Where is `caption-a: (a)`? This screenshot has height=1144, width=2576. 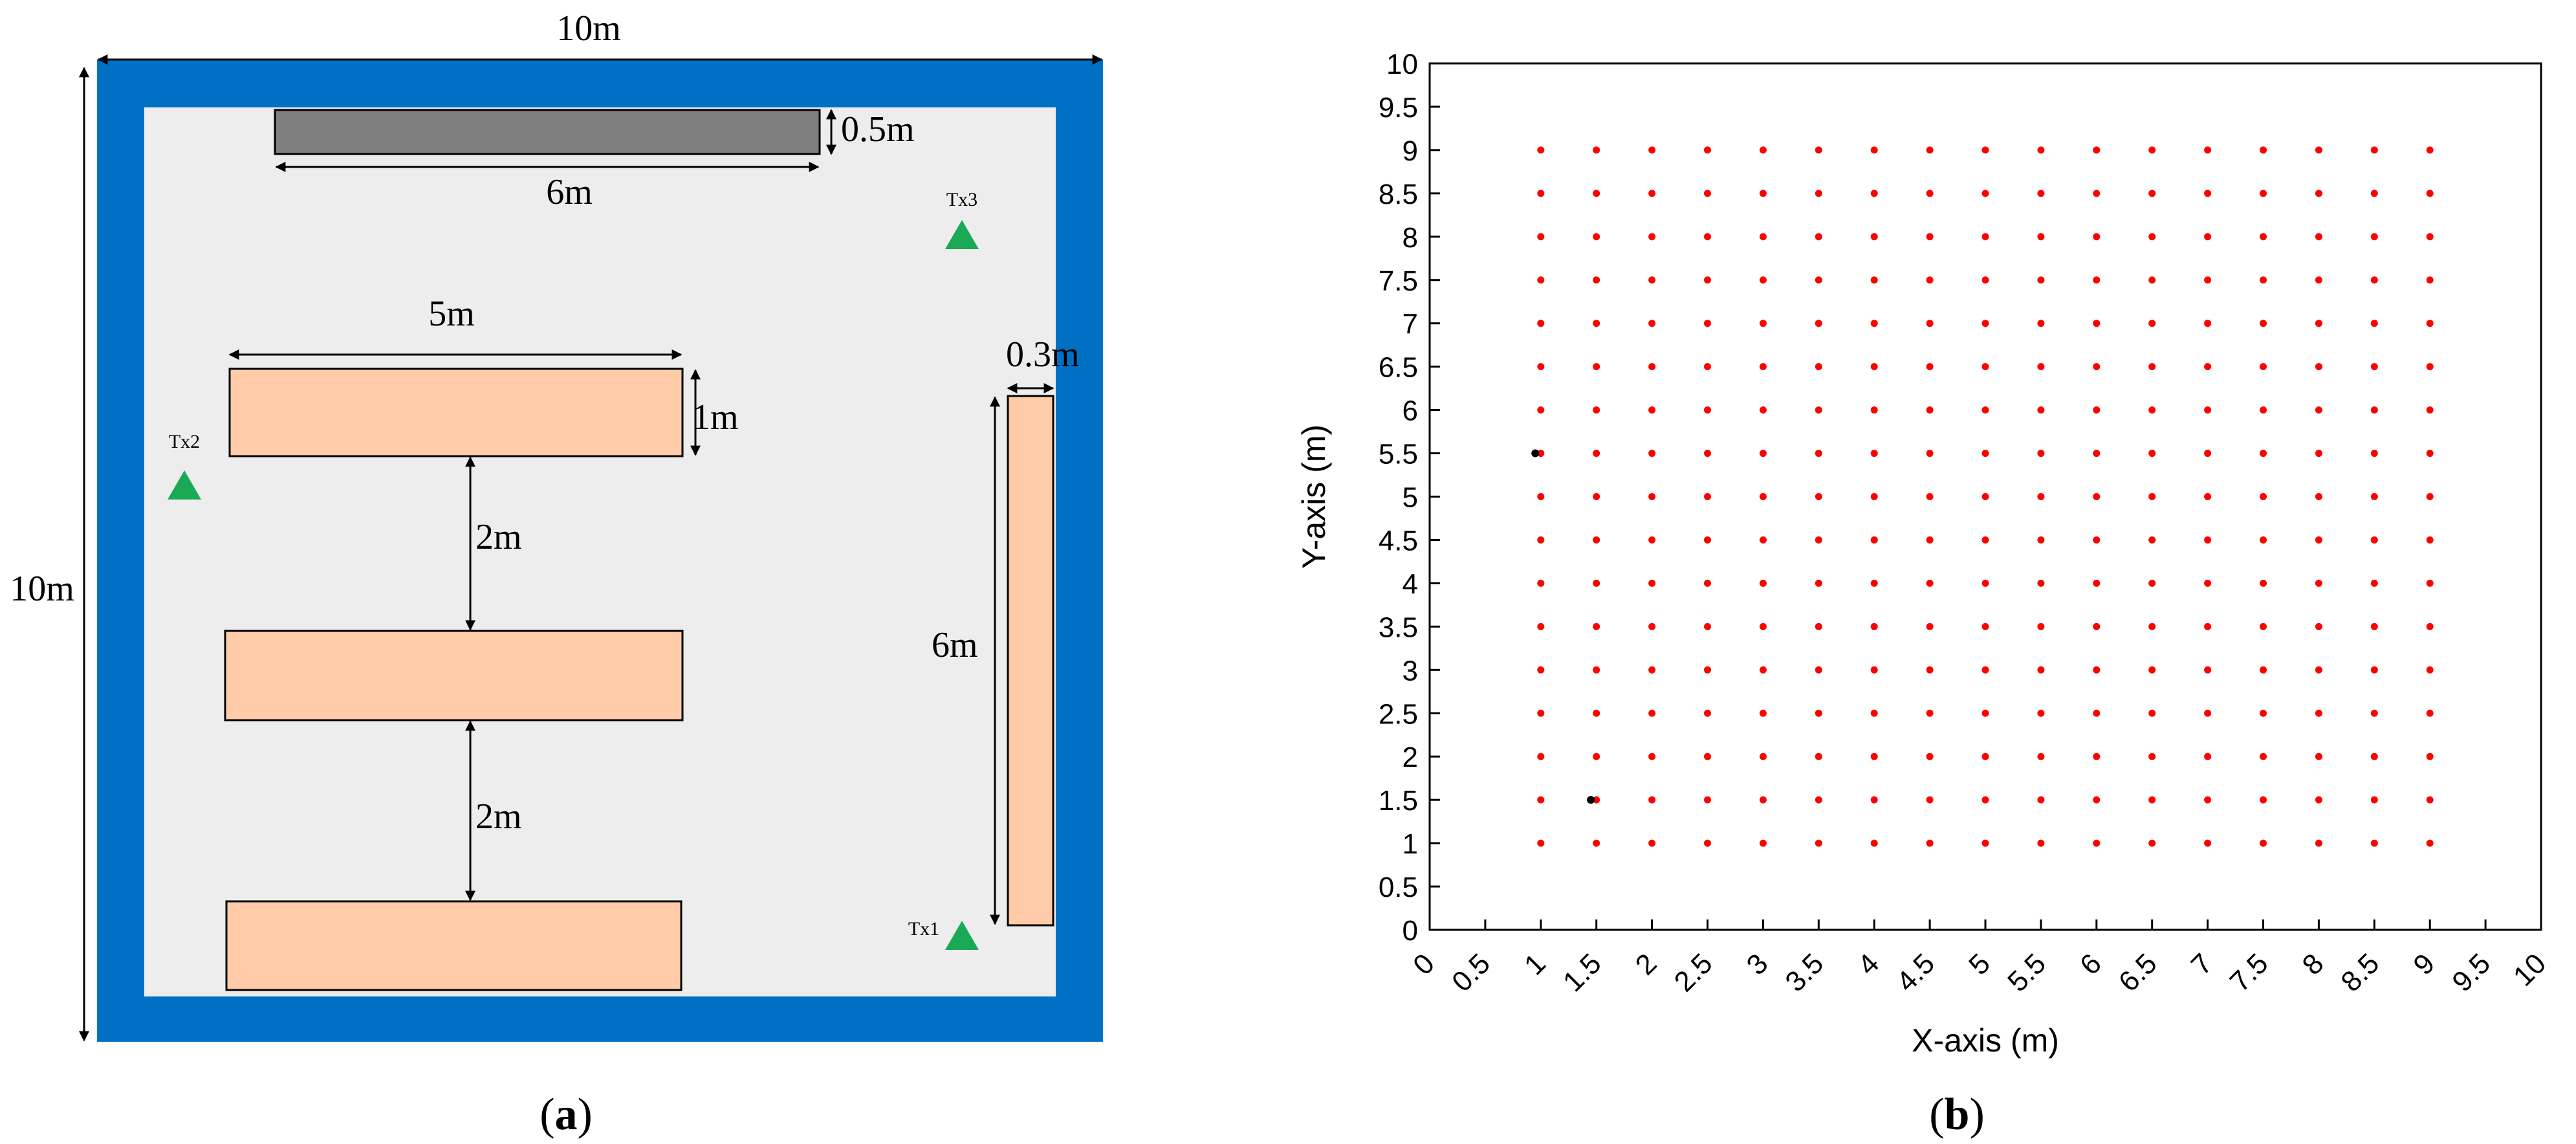
caption-a: (a) is located at coordinates (566, 1114).